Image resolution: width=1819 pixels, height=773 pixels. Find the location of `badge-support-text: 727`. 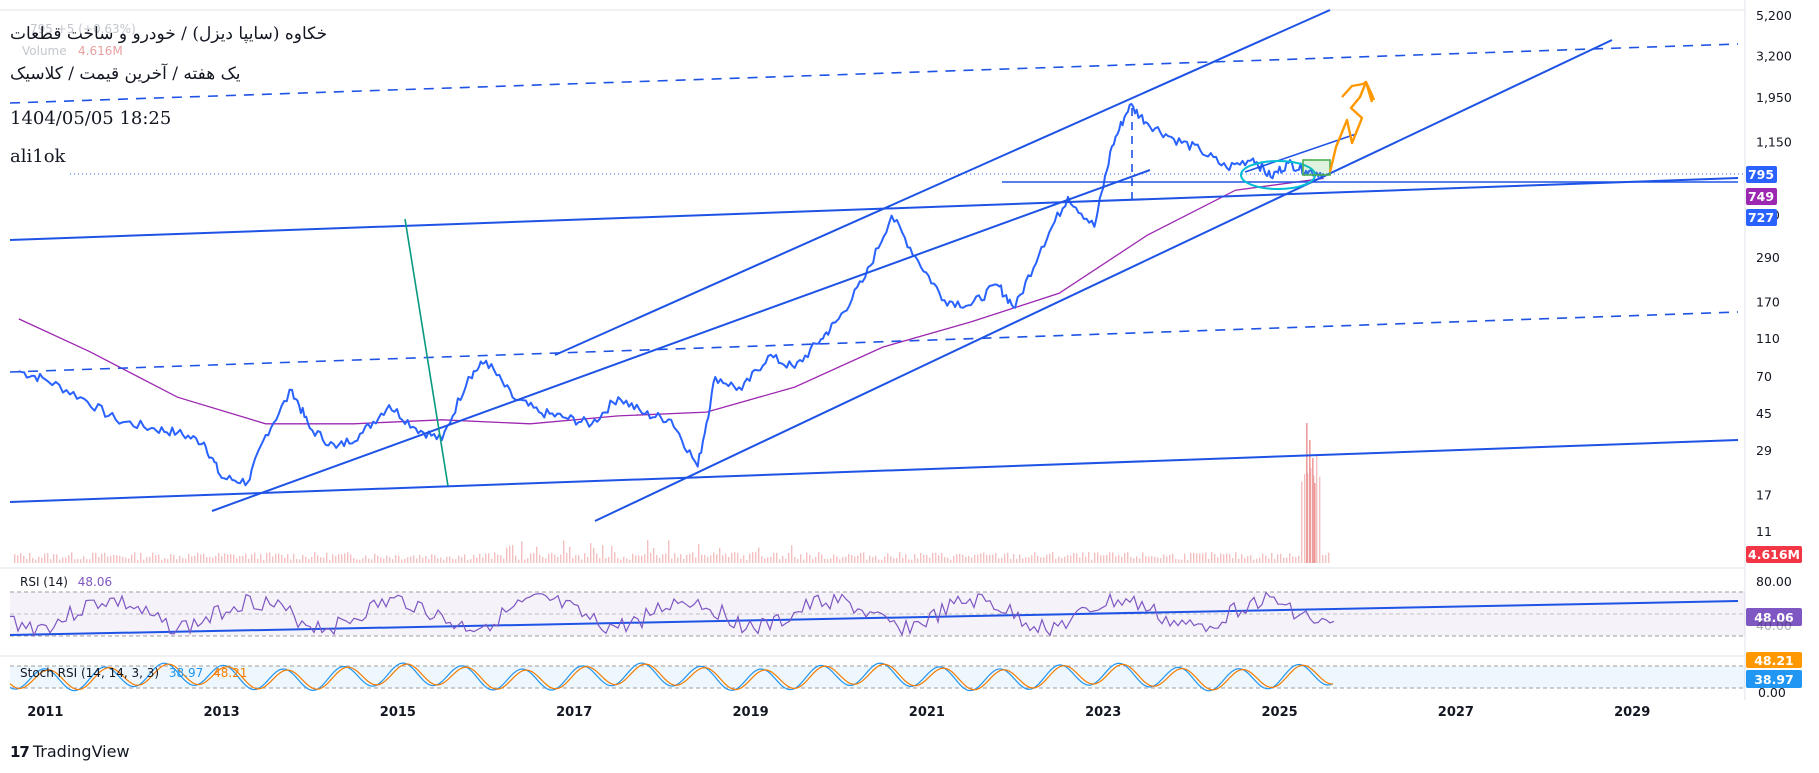

badge-support-text: 727 is located at coordinates (1761, 217).